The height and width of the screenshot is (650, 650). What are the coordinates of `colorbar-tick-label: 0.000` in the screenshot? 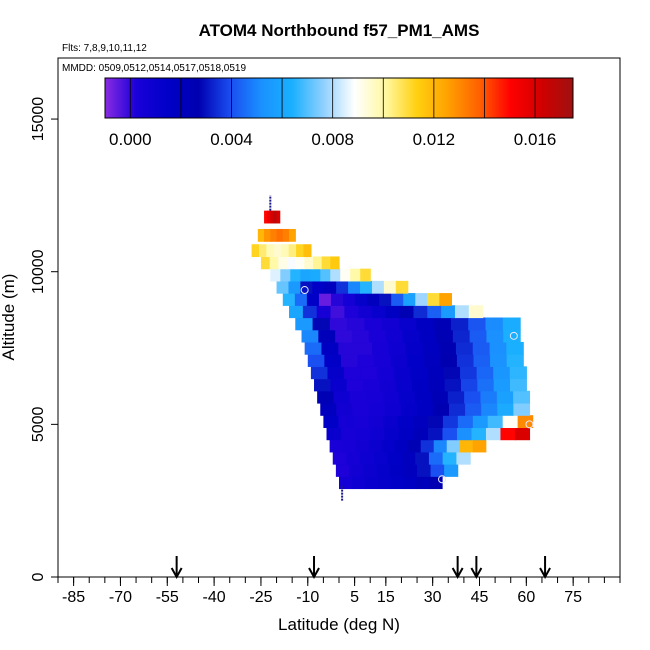 It's located at (130, 139).